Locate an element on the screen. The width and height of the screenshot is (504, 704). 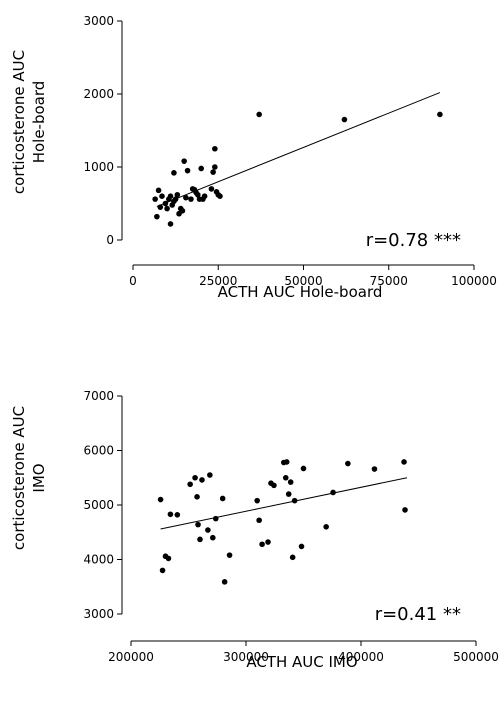
x-tick-label: 0 is located at coordinates (133, 281).